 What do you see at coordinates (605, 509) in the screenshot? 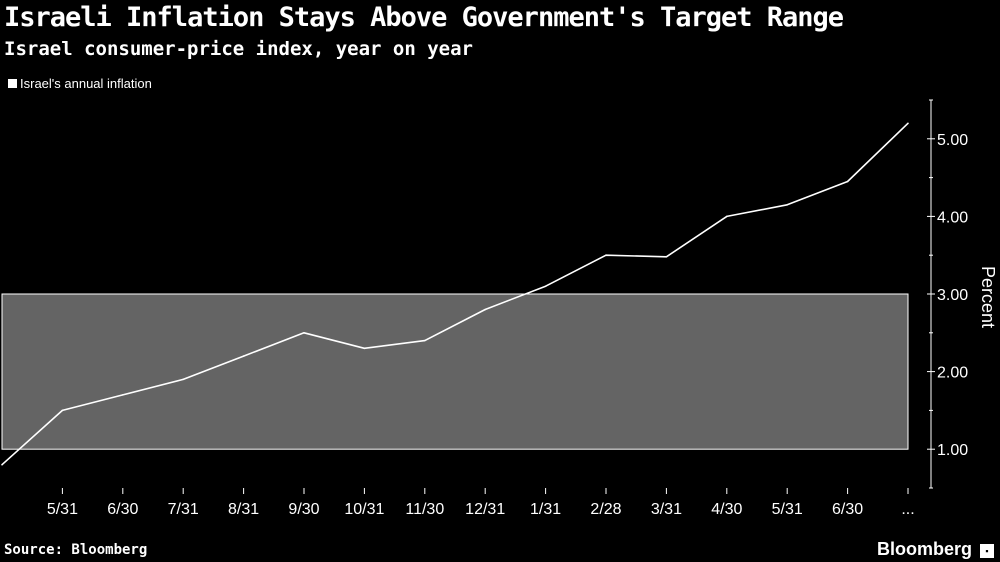
I see `x-tick-label: 2/28` at bounding box center [605, 509].